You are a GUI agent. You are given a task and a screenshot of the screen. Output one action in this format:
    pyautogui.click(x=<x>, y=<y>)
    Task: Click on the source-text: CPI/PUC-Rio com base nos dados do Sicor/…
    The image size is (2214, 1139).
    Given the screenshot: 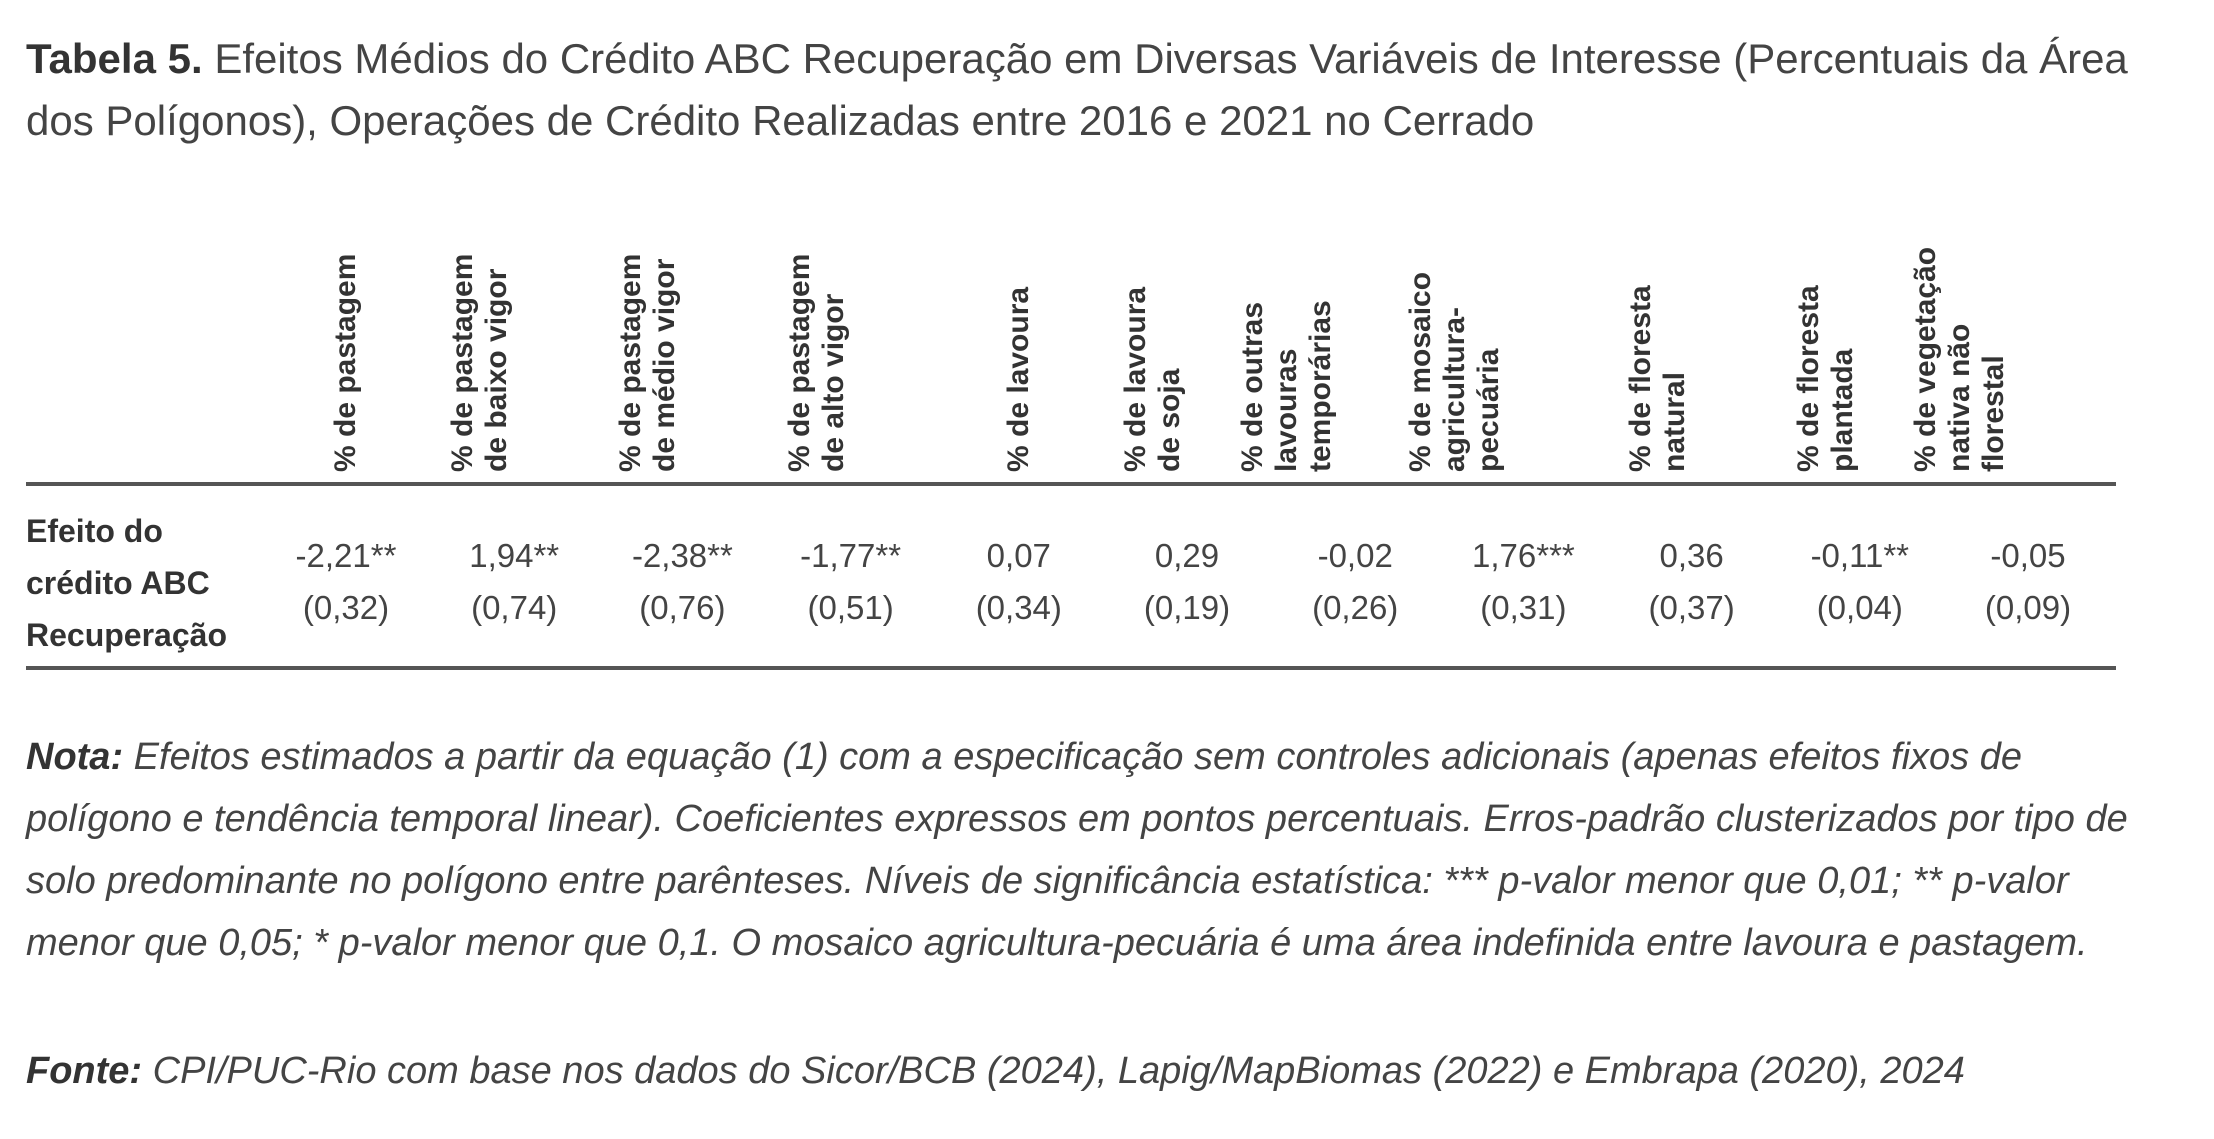 What is the action you would take?
    pyautogui.click(x=1058, y=1071)
    